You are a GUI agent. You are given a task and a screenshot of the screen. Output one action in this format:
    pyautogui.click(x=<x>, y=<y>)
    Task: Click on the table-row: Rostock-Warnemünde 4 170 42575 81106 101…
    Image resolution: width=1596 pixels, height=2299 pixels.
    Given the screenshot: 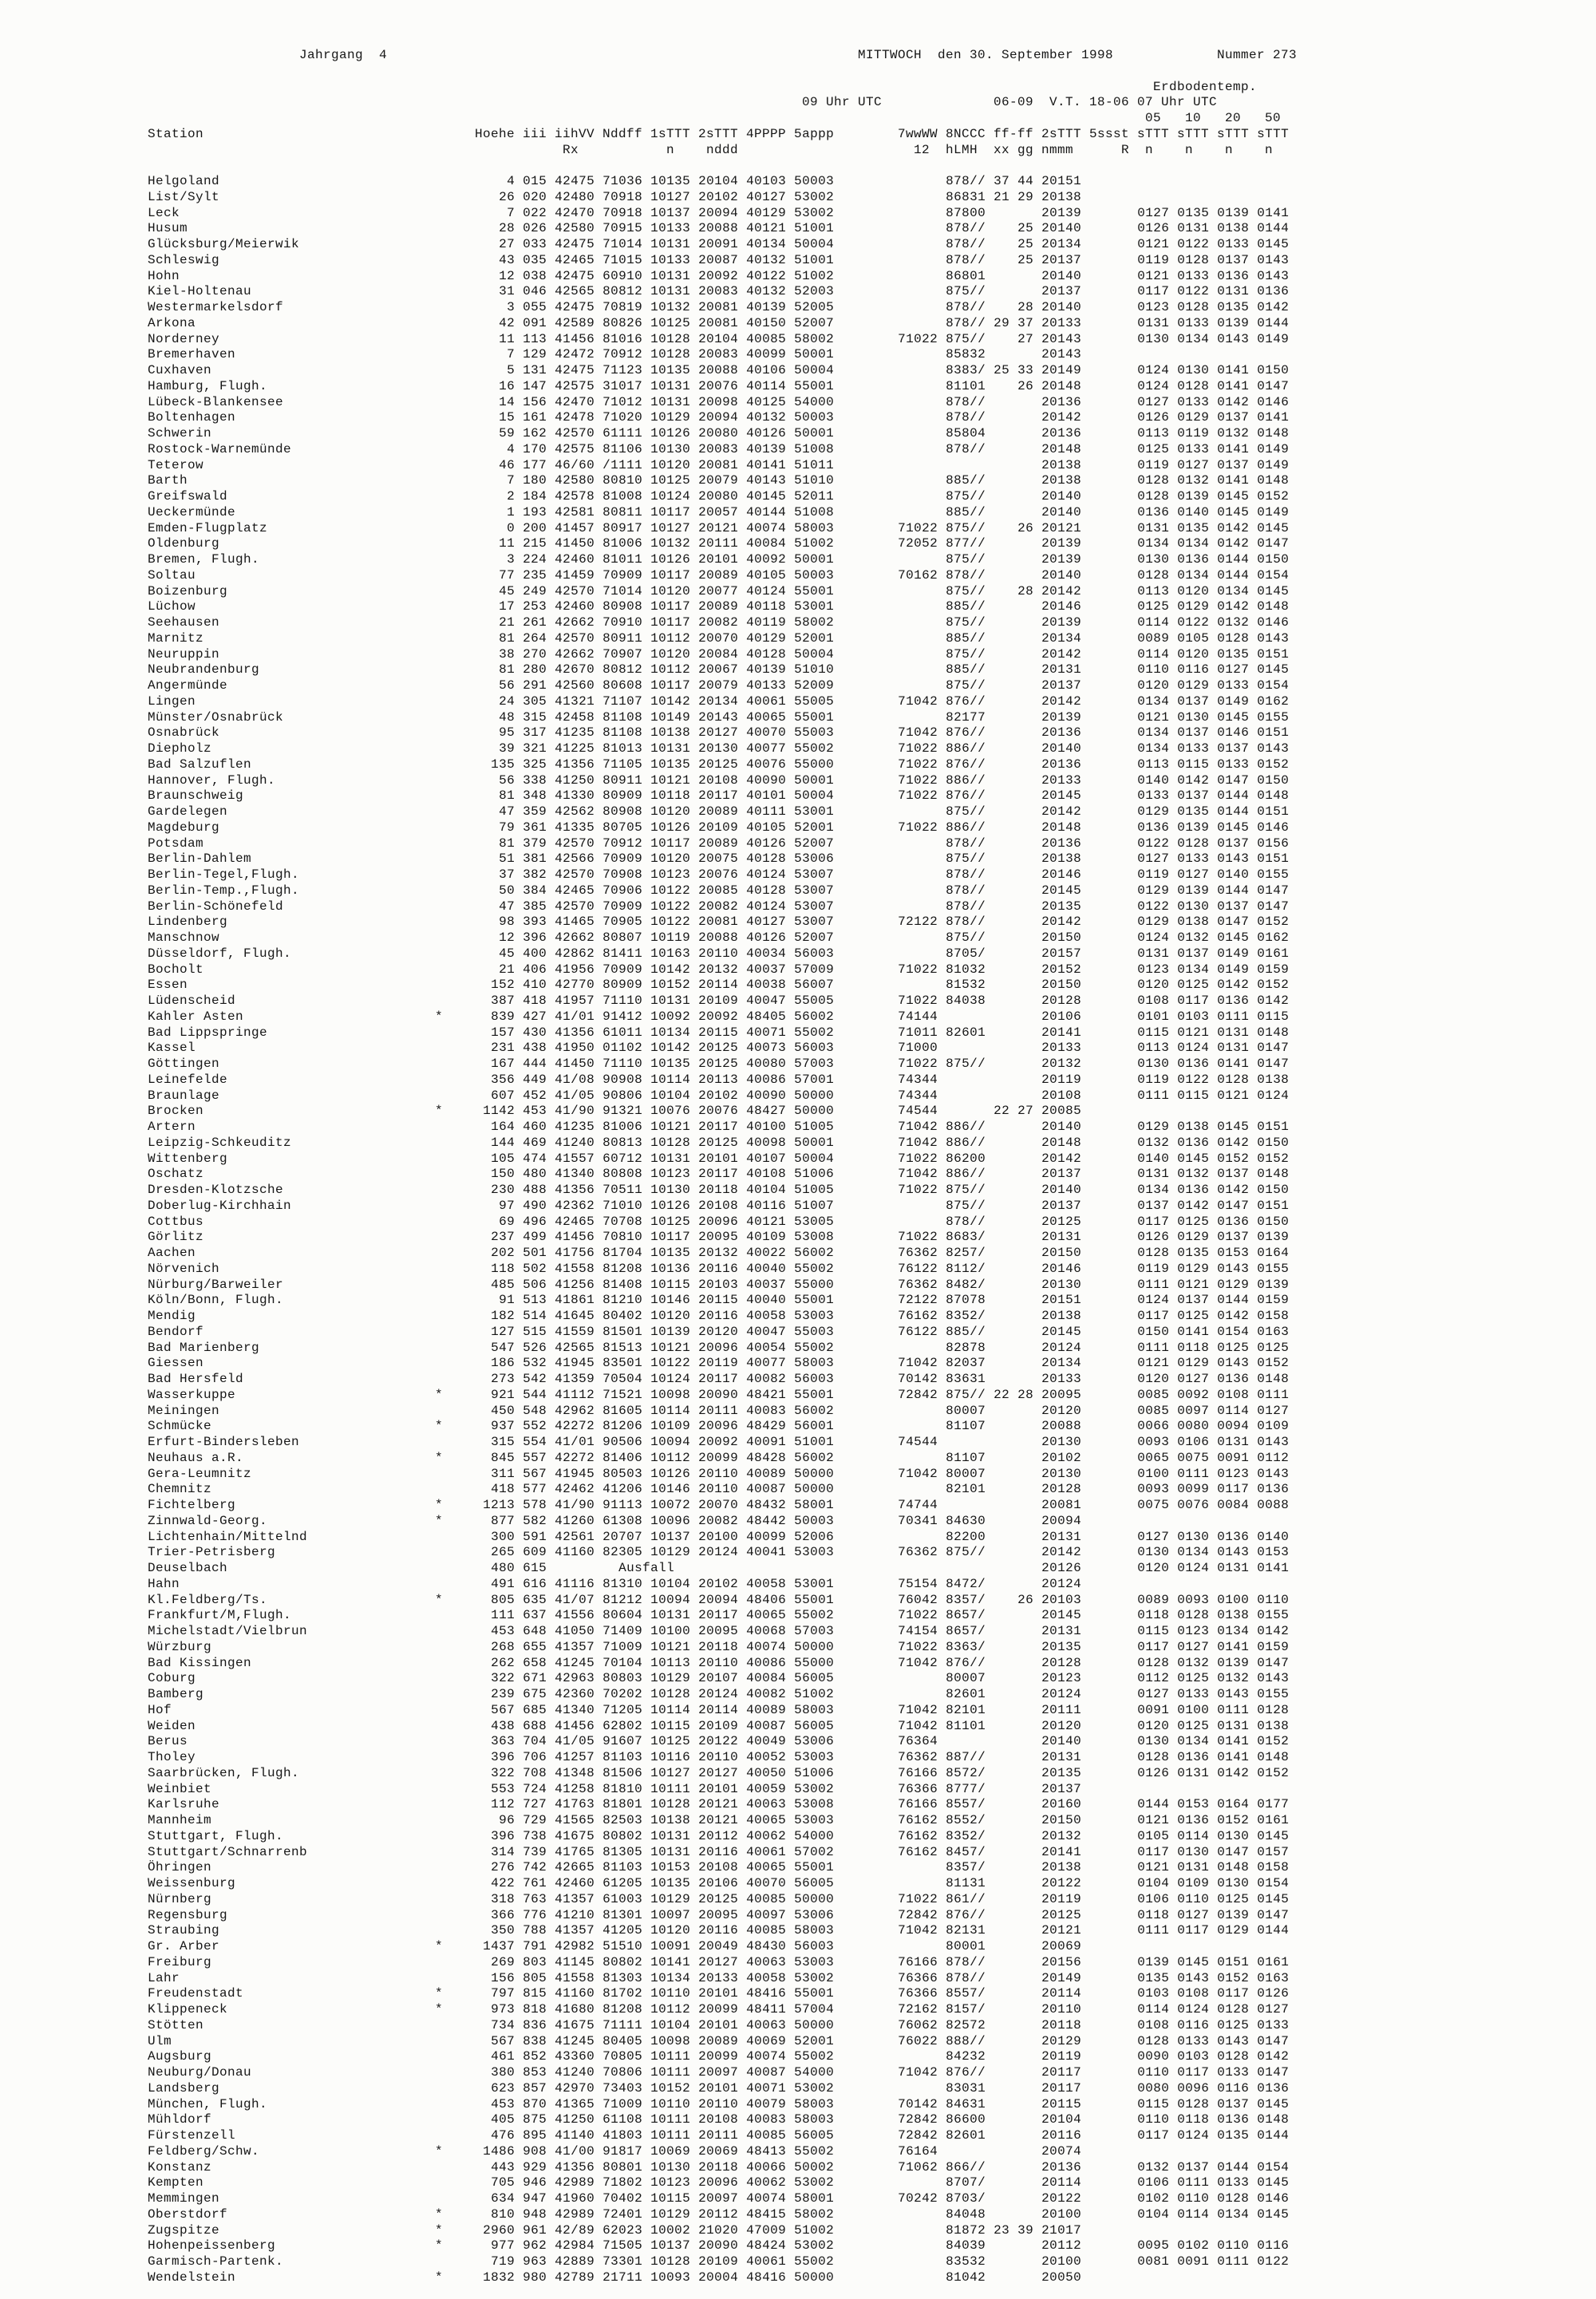 What is the action you would take?
    pyautogui.click(x=719, y=448)
    